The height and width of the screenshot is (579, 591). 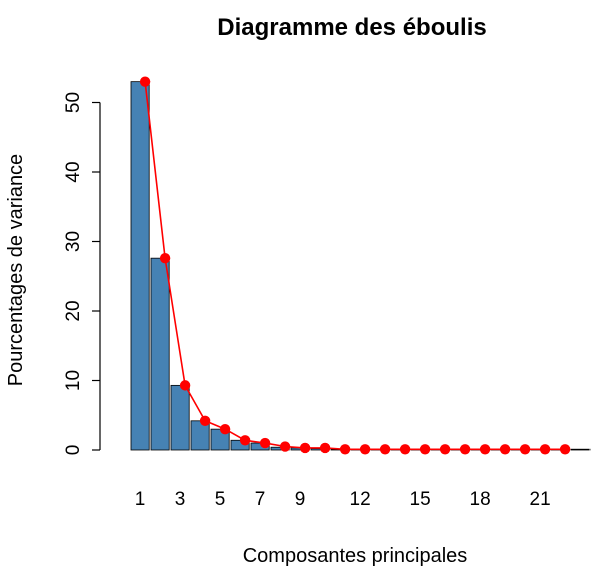 I want to click on x-tick-label: 18, so click(x=480, y=499).